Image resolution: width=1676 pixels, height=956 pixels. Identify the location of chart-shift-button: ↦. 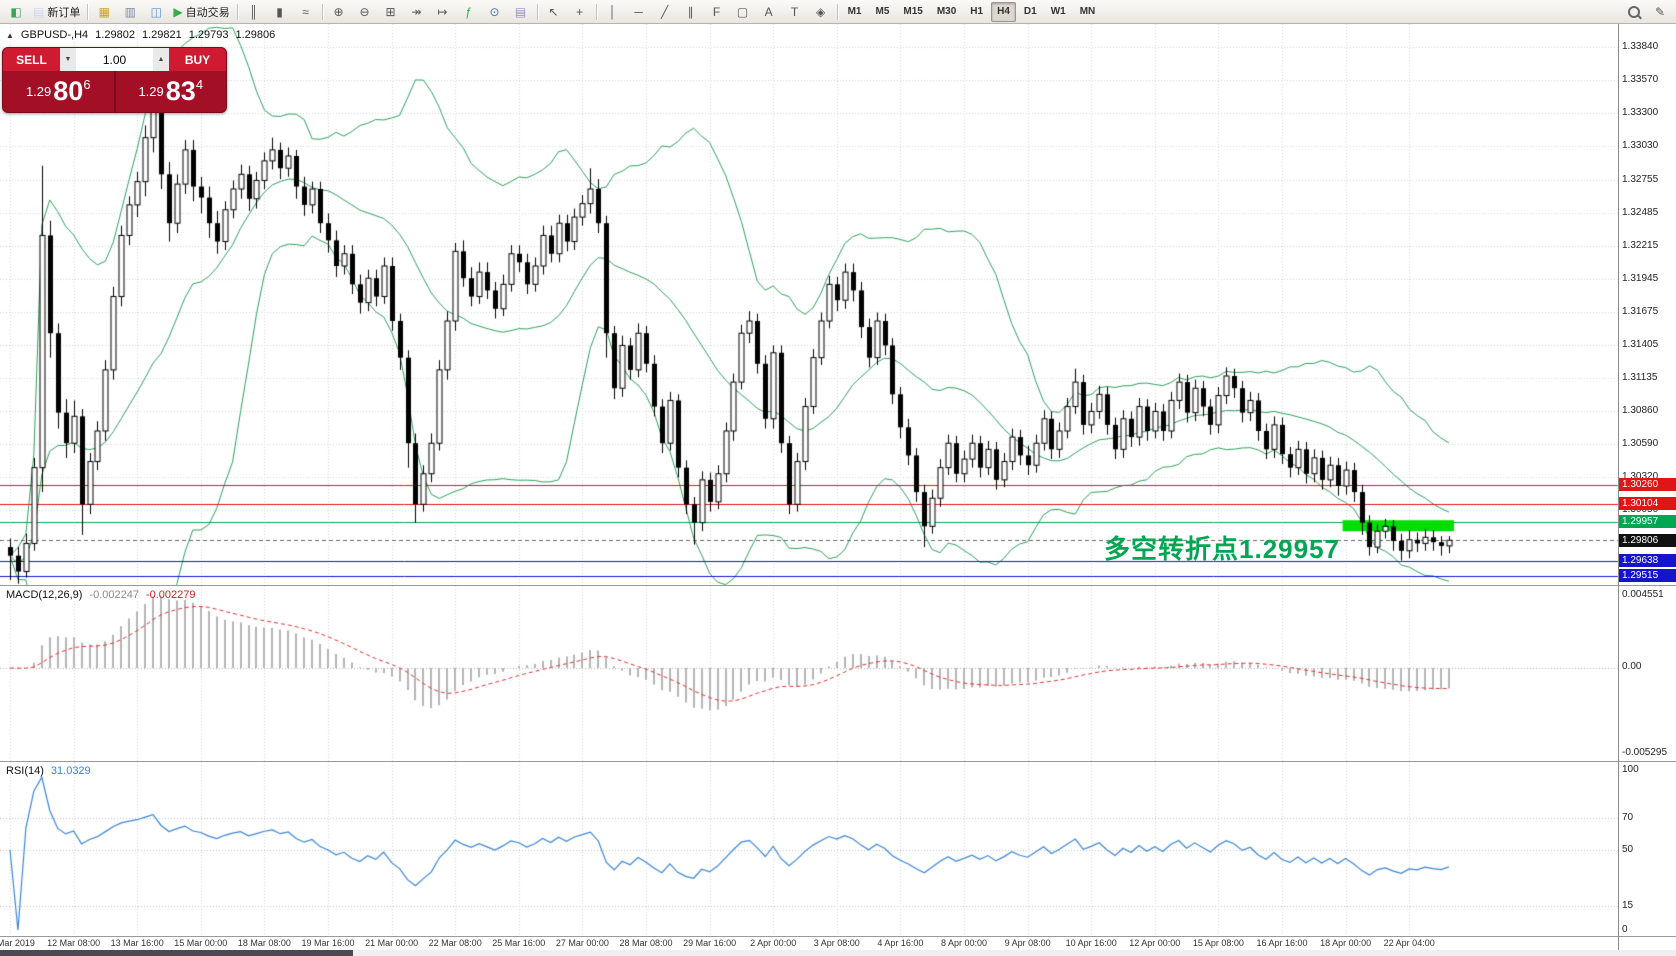
(443, 12).